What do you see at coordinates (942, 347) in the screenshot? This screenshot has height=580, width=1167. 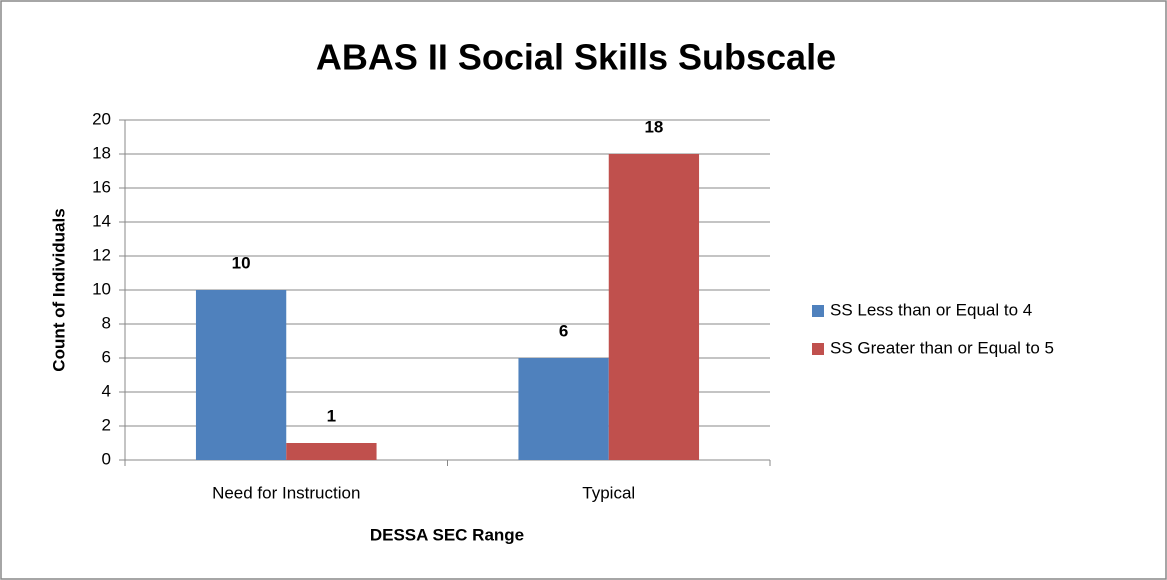 I see `legend-label: SS Greater than or Equal to 5` at bounding box center [942, 347].